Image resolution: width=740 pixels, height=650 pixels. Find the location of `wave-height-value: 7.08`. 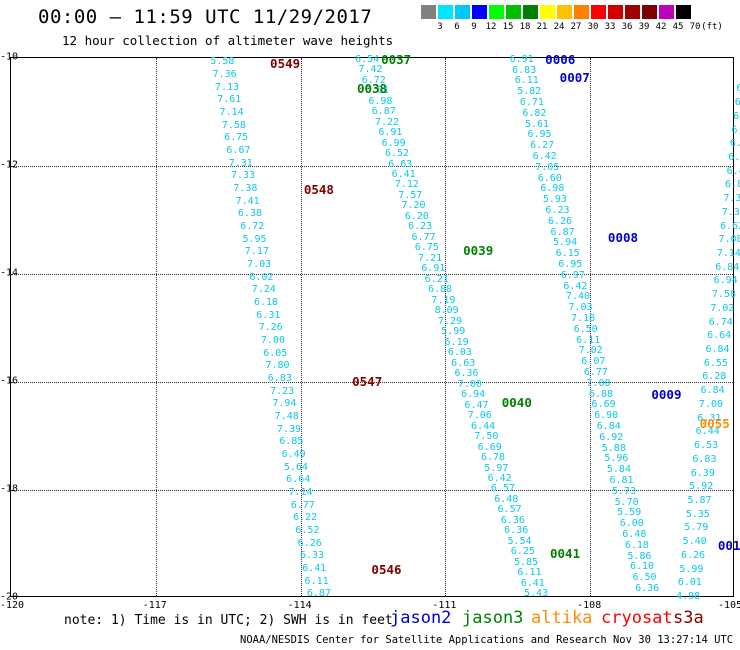

wave-height-value: 7.08 is located at coordinates (729, 240).